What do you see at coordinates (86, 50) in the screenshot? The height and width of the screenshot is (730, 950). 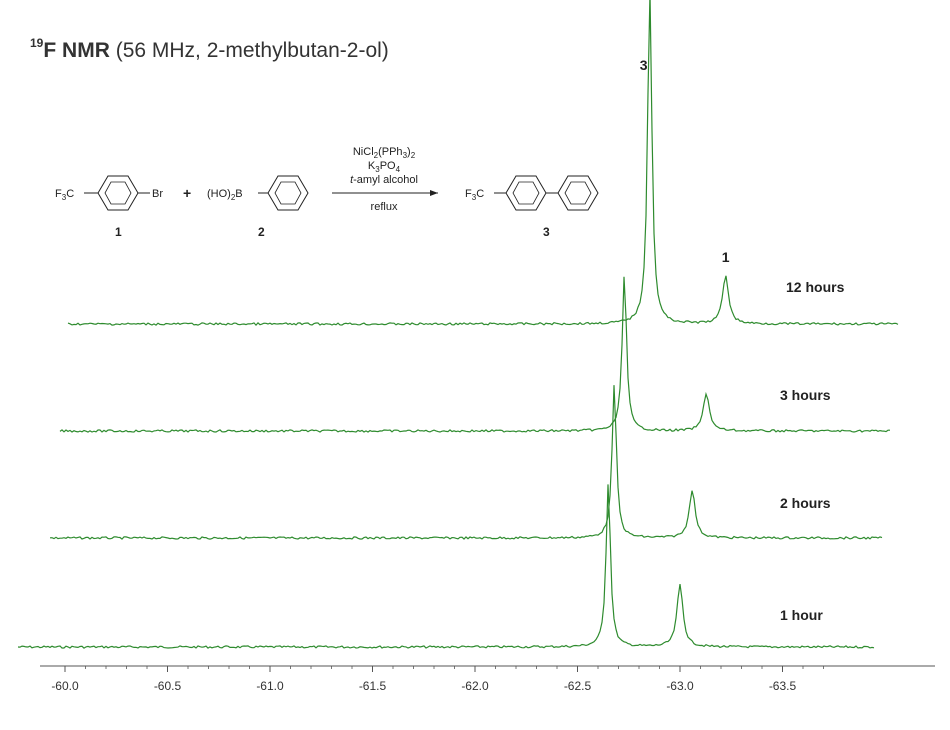 I see `technique: NMR` at bounding box center [86, 50].